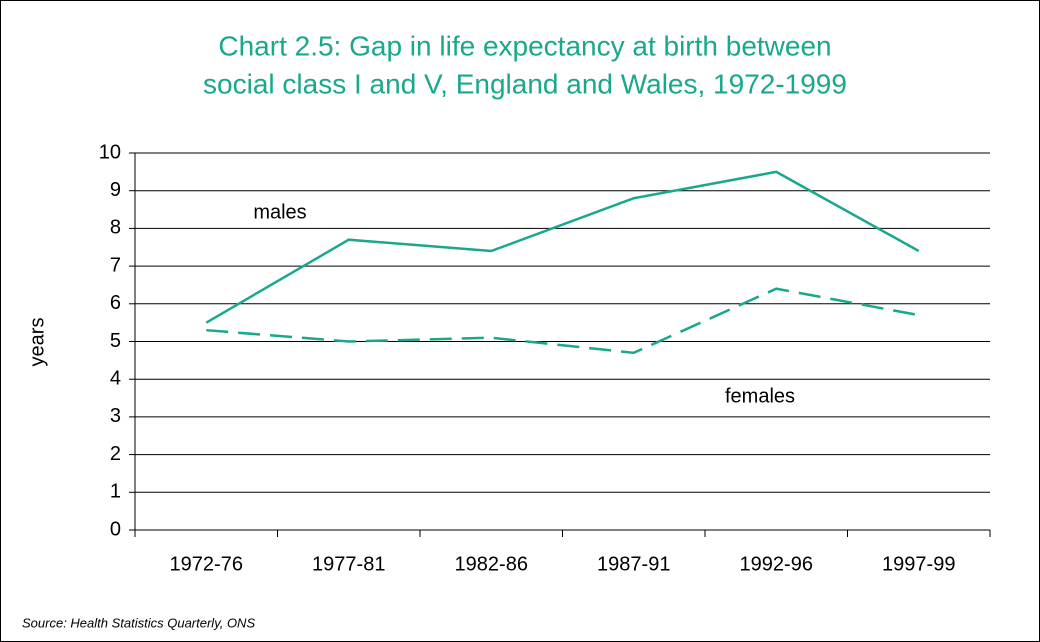 The height and width of the screenshot is (642, 1040). I want to click on series-label: females, so click(760, 396).